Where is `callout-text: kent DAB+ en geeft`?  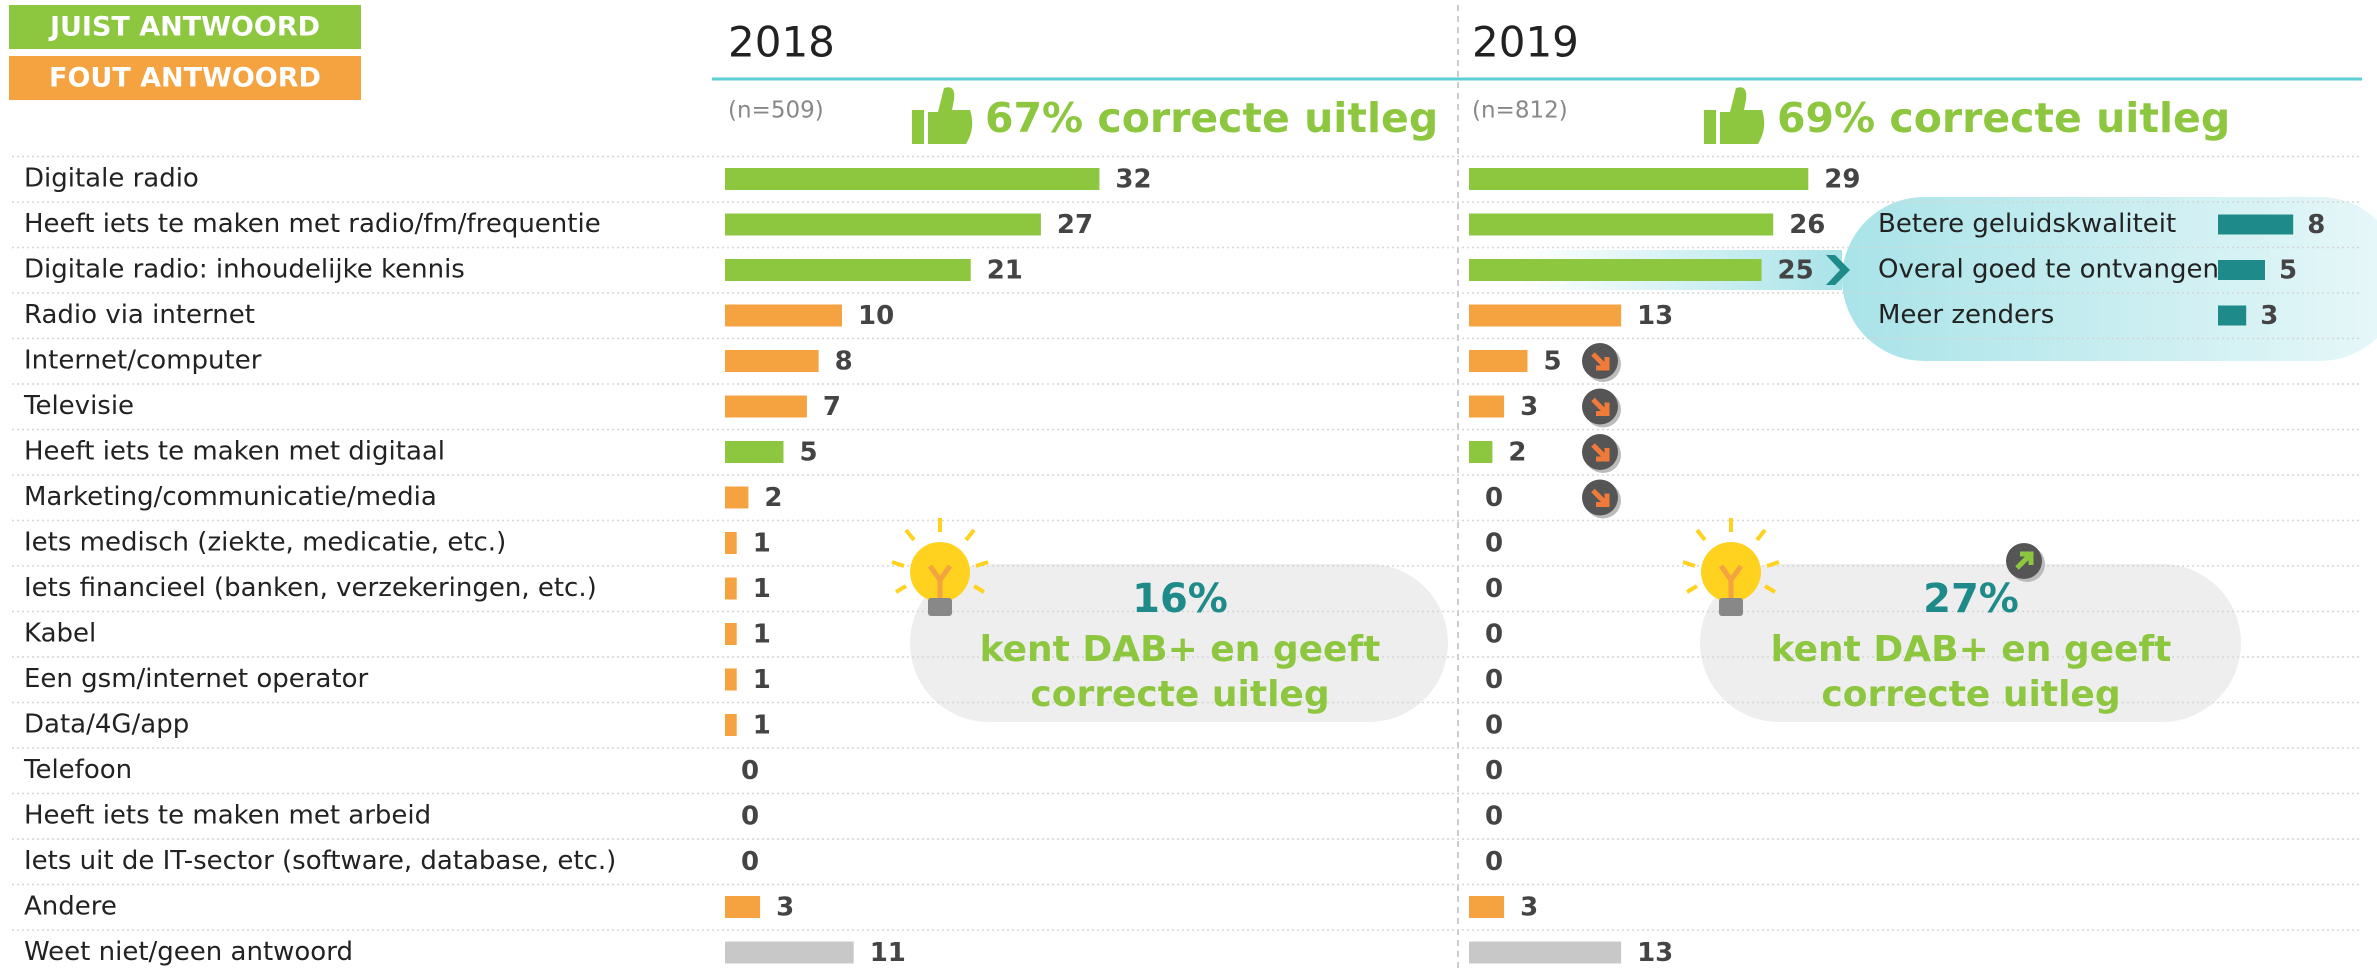 callout-text: kent DAB+ en geeft is located at coordinates (1180, 649).